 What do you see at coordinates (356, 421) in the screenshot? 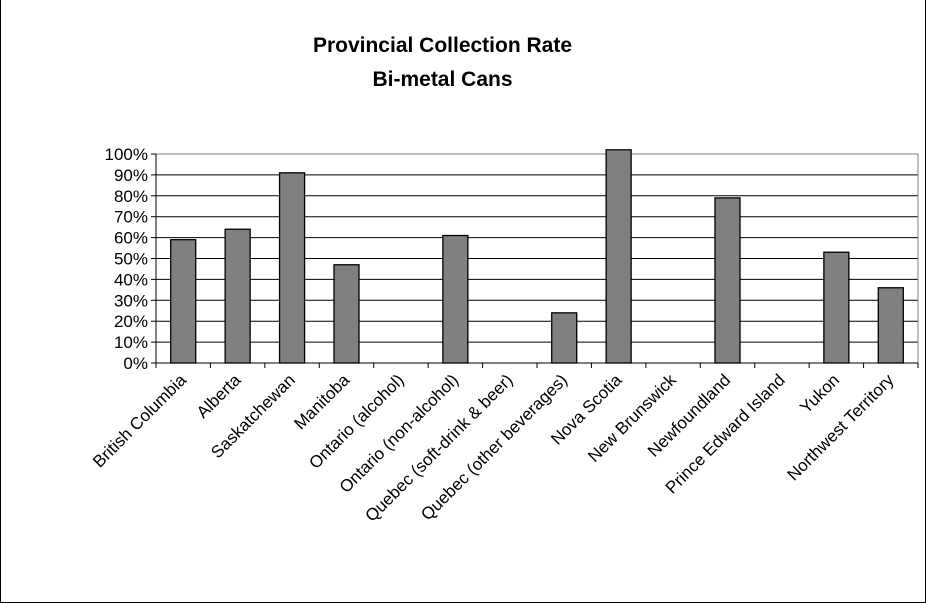
I see `x-category-label: Ontario (alcohol)` at bounding box center [356, 421].